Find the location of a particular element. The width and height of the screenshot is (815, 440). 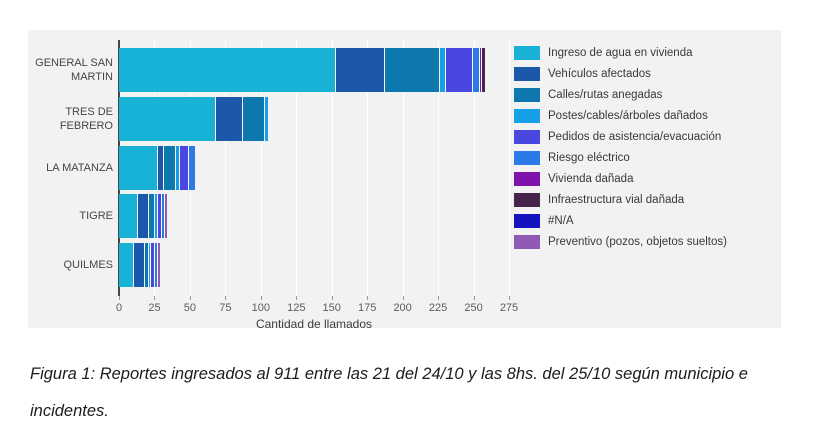

category-label: GENERAL SAN MARTIN is located at coordinates (74, 70).